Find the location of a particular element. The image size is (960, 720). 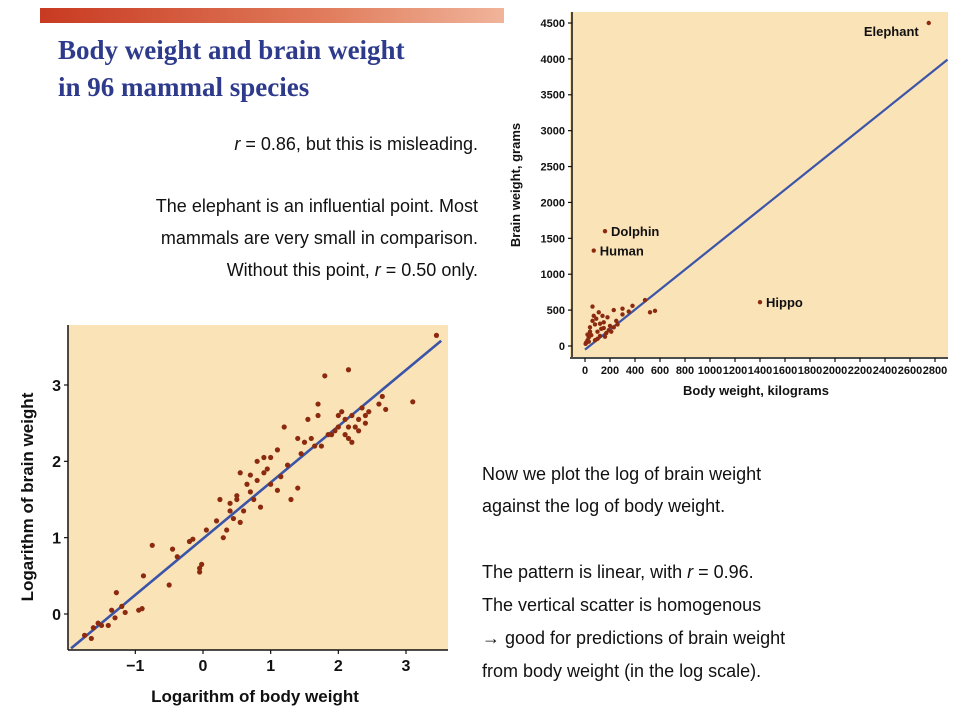

raw-annotation-label: Elephant is located at coordinates (892, 31).